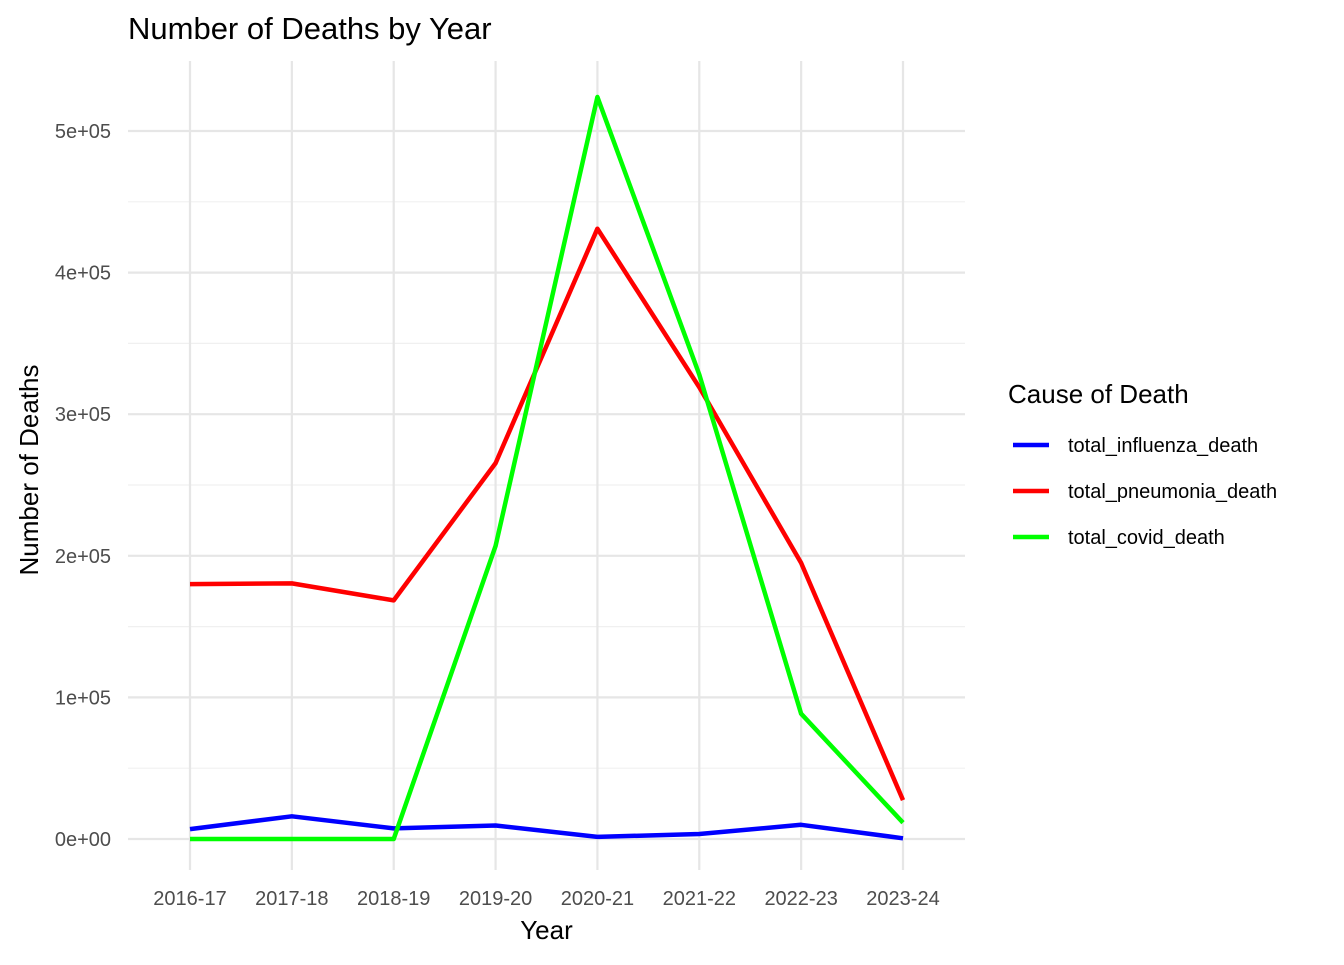  What do you see at coordinates (29, 470) in the screenshot?
I see `y-axis-title: Number of Deaths` at bounding box center [29, 470].